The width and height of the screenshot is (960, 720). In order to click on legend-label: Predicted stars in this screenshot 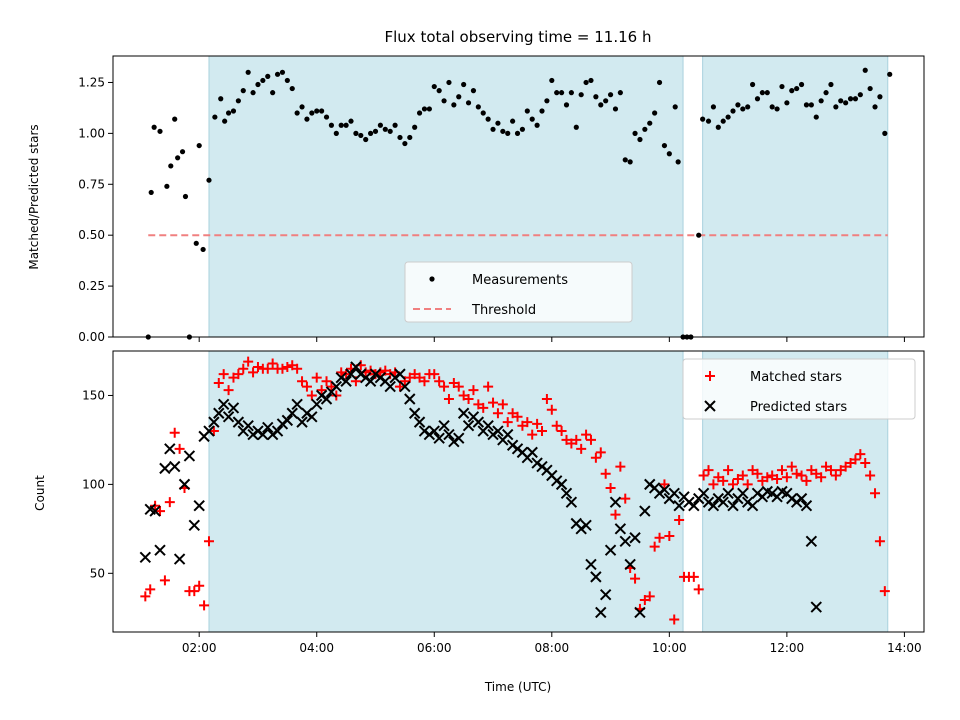, I will do `click(798, 407)`.